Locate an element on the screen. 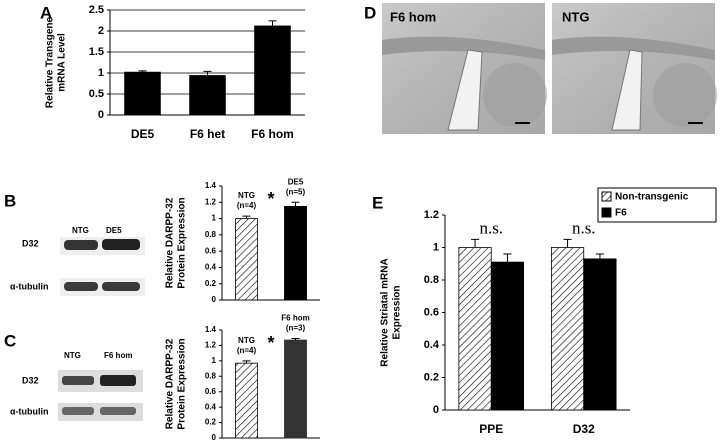  x-tick-label: PPE is located at coordinates (491, 429).